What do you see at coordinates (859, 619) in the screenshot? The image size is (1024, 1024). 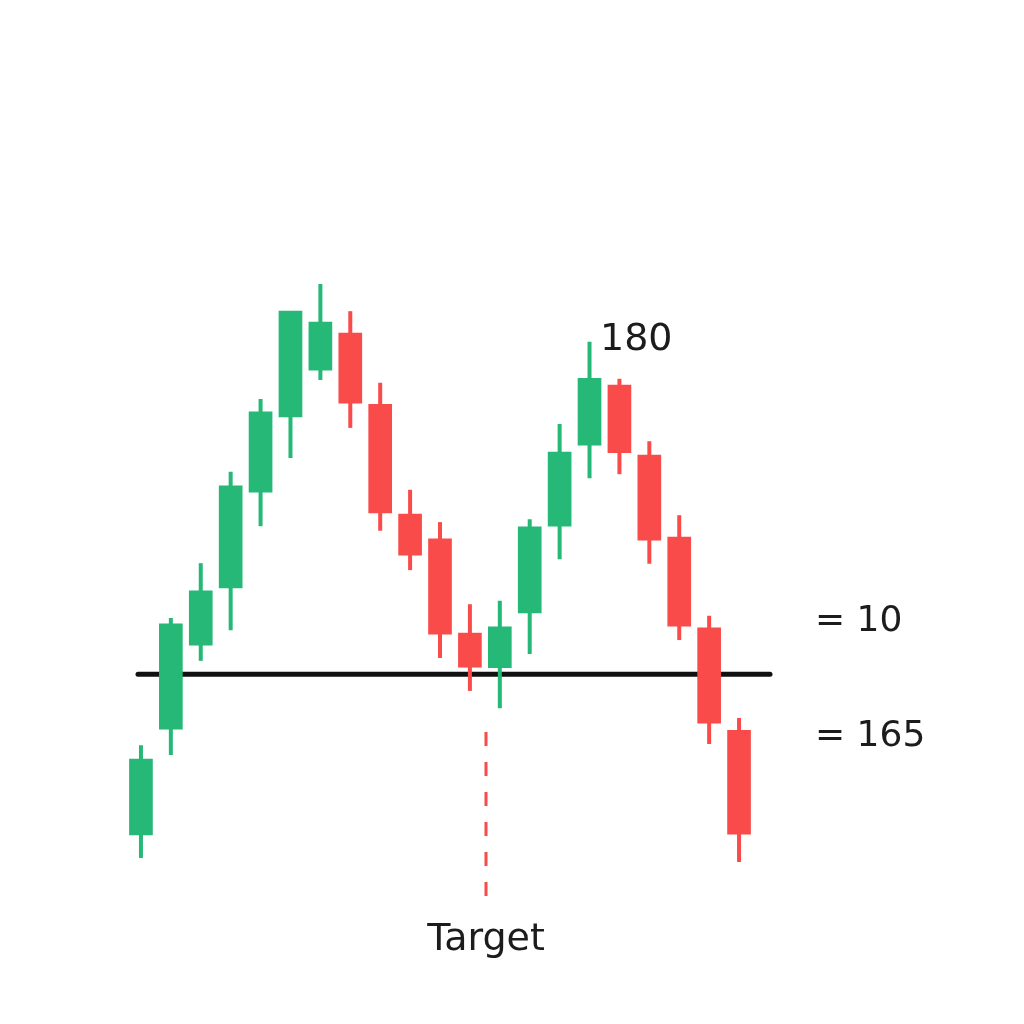 I see `text: = 10` at bounding box center [859, 619].